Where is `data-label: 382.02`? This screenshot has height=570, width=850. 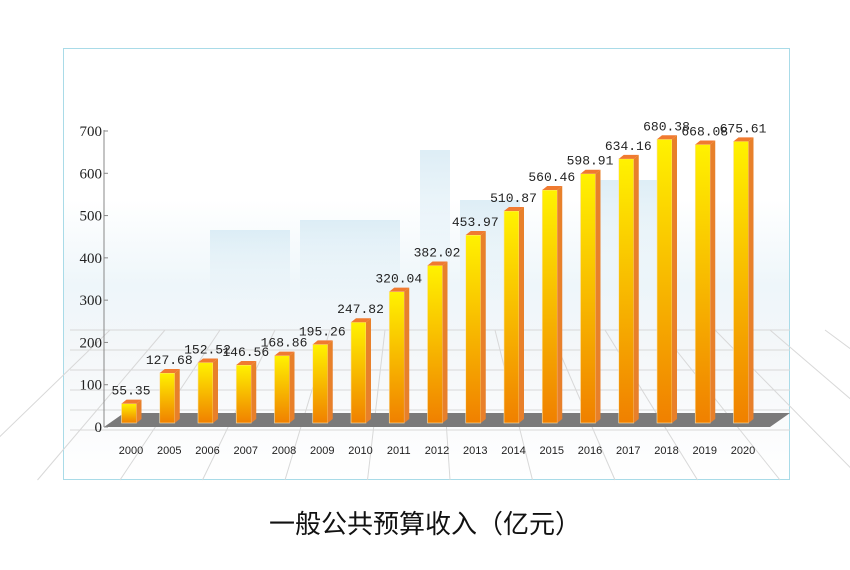
data-label: 382.02 is located at coordinates (437, 252).